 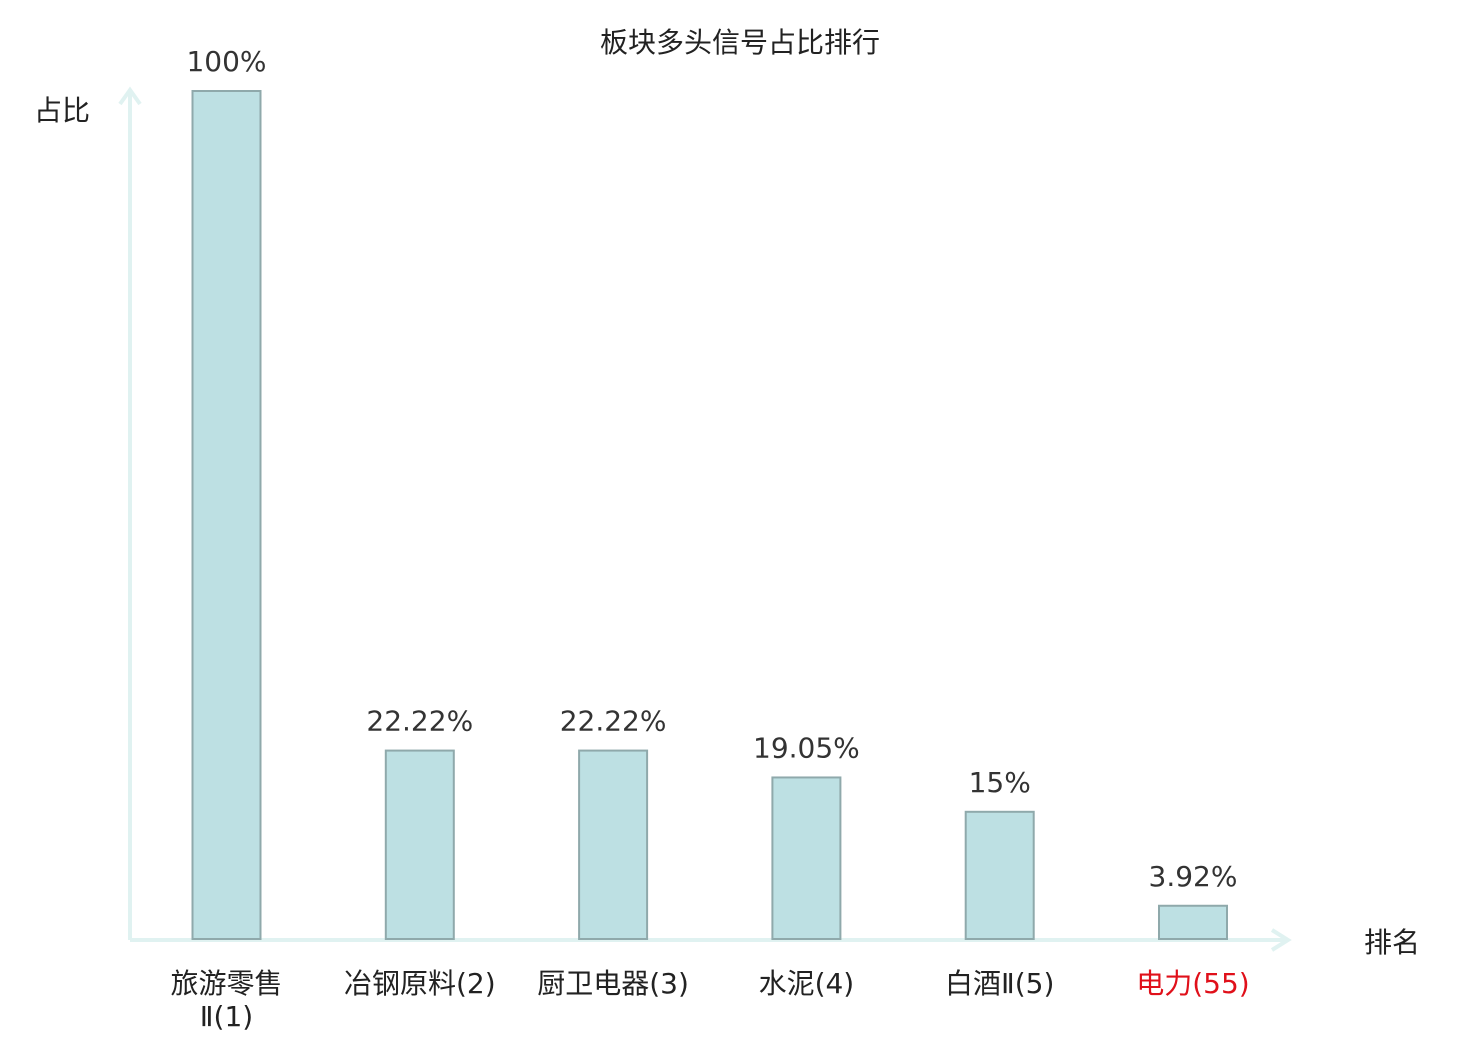 I want to click on category-label-3: 厨卫电器(3), so click(x=613, y=983).